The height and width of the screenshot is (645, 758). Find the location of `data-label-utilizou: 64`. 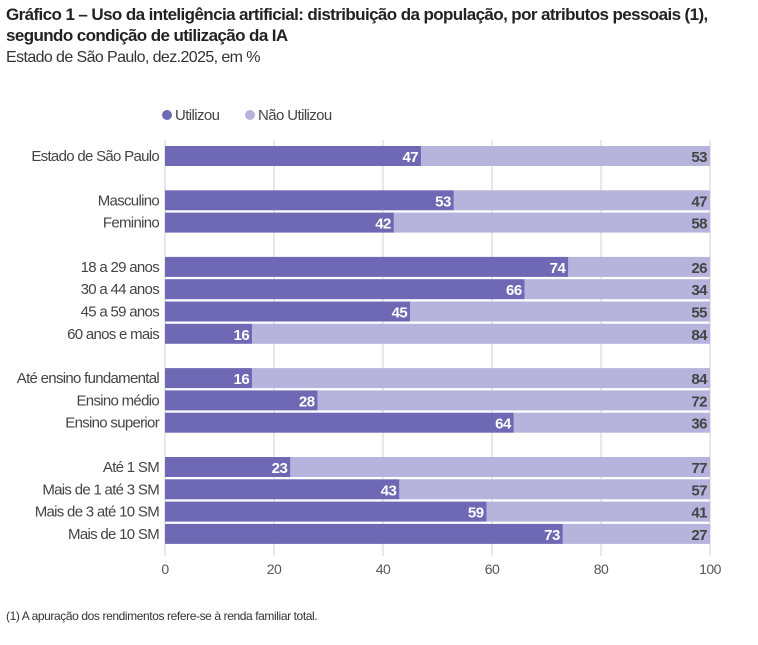

data-label-utilizou: 64 is located at coordinates (503, 424).